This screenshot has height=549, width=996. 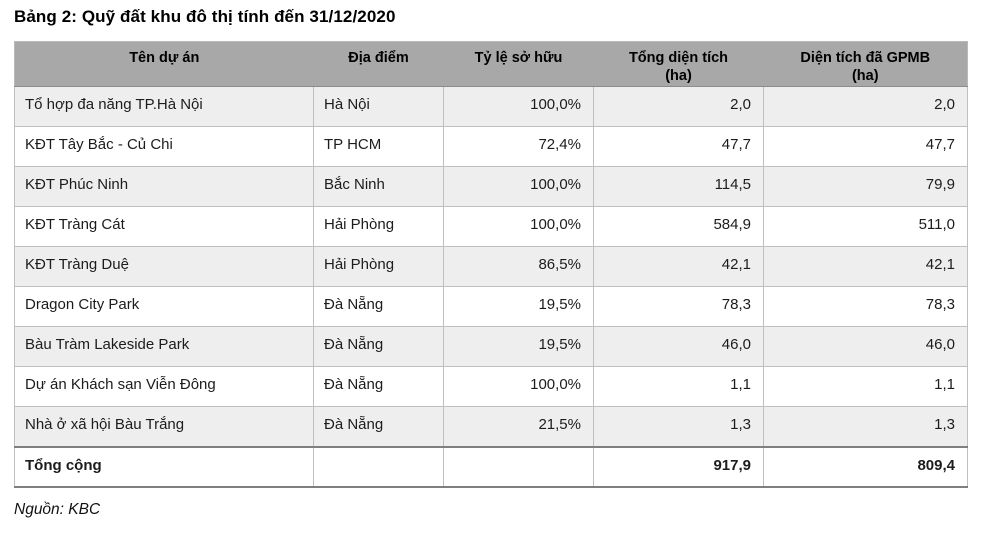 I want to click on cell-project-name: Dragon City Park, so click(x=164, y=306).